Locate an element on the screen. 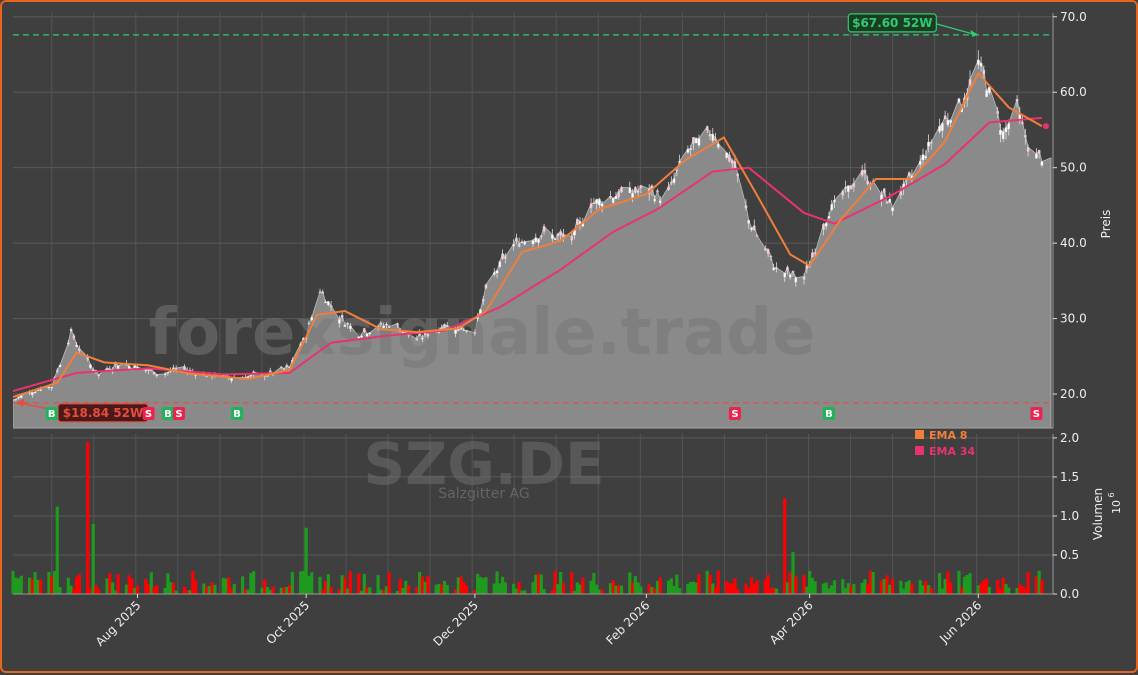 The width and height of the screenshot is (1138, 675). high-52w-arrowhead is located at coordinates (974, 33).